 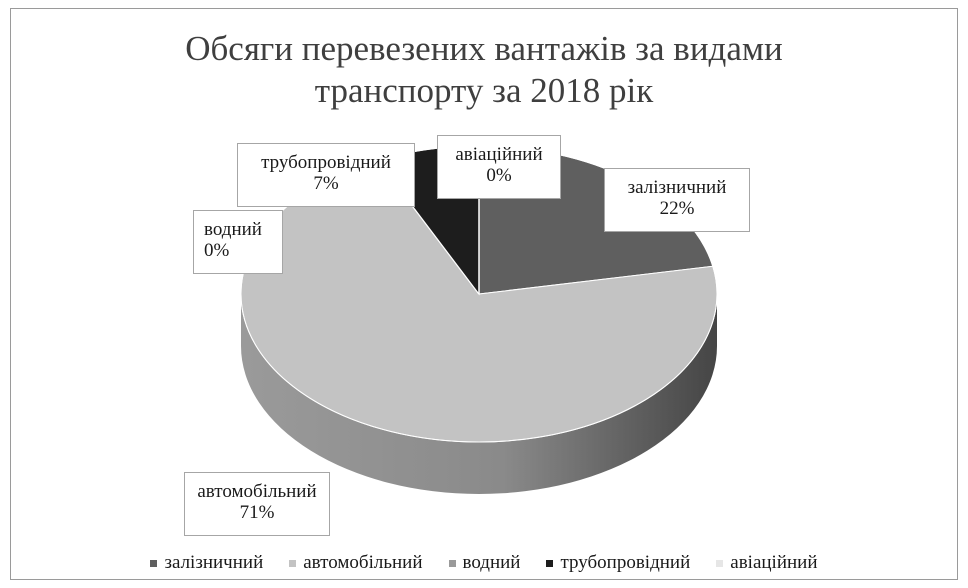 What do you see at coordinates (625, 562) in the screenshot?
I see `legend-label: трубопровідний` at bounding box center [625, 562].